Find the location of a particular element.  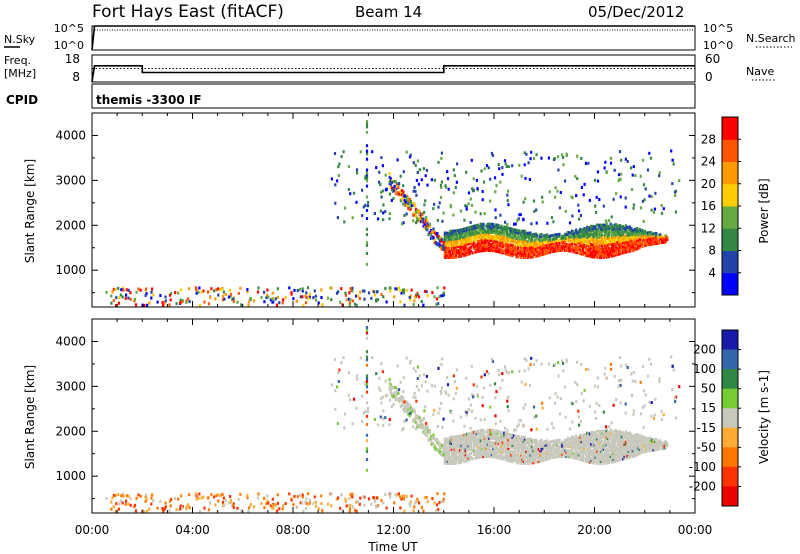

velocity-cell-1988 is located at coordinates (495, 384).